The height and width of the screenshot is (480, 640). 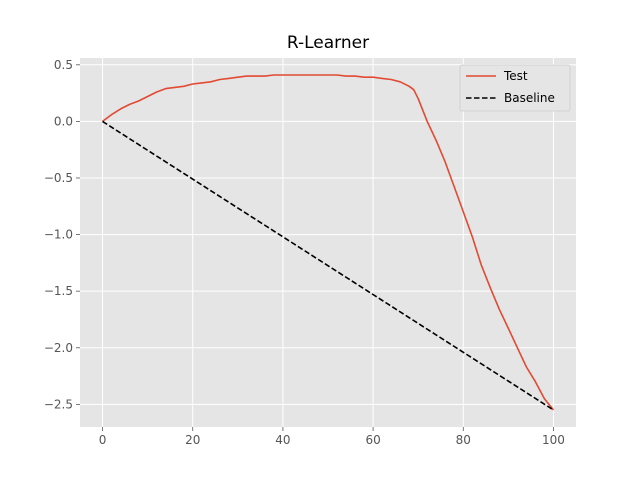 What do you see at coordinates (63, 65) in the screenshot?
I see `y-tick-label: 0.5` at bounding box center [63, 65].